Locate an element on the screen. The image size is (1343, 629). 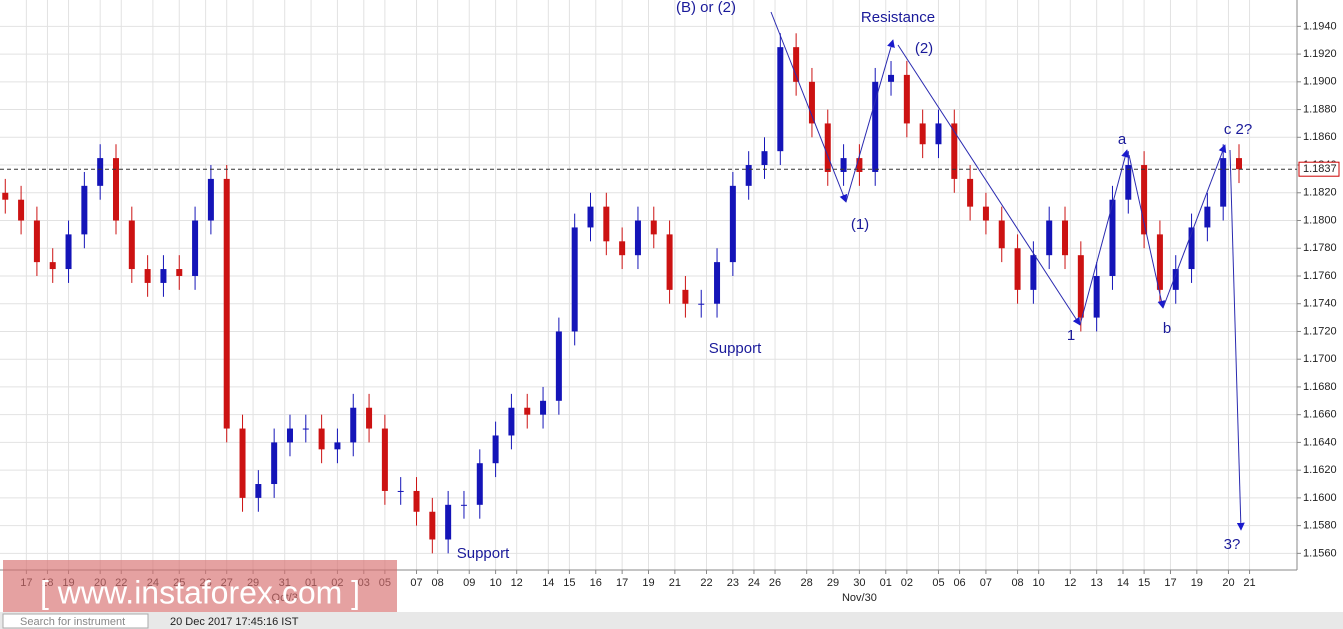
y-tick-label: 1.1900 is located at coordinates (1320, 82).